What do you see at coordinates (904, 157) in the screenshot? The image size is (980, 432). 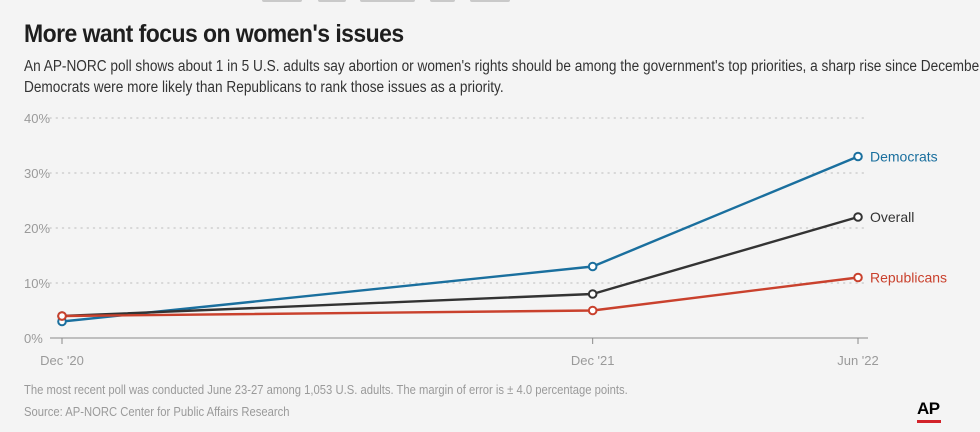 I see `series-label-democrats: Democrats` at bounding box center [904, 157].